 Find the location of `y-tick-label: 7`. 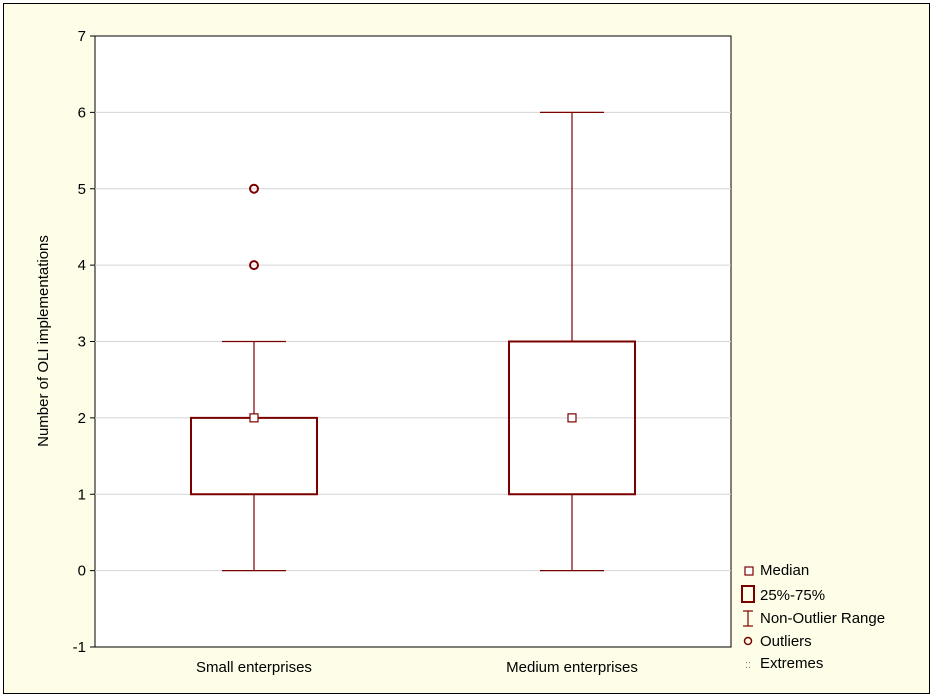

y-tick-label: 7 is located at coordinates (82, 36).